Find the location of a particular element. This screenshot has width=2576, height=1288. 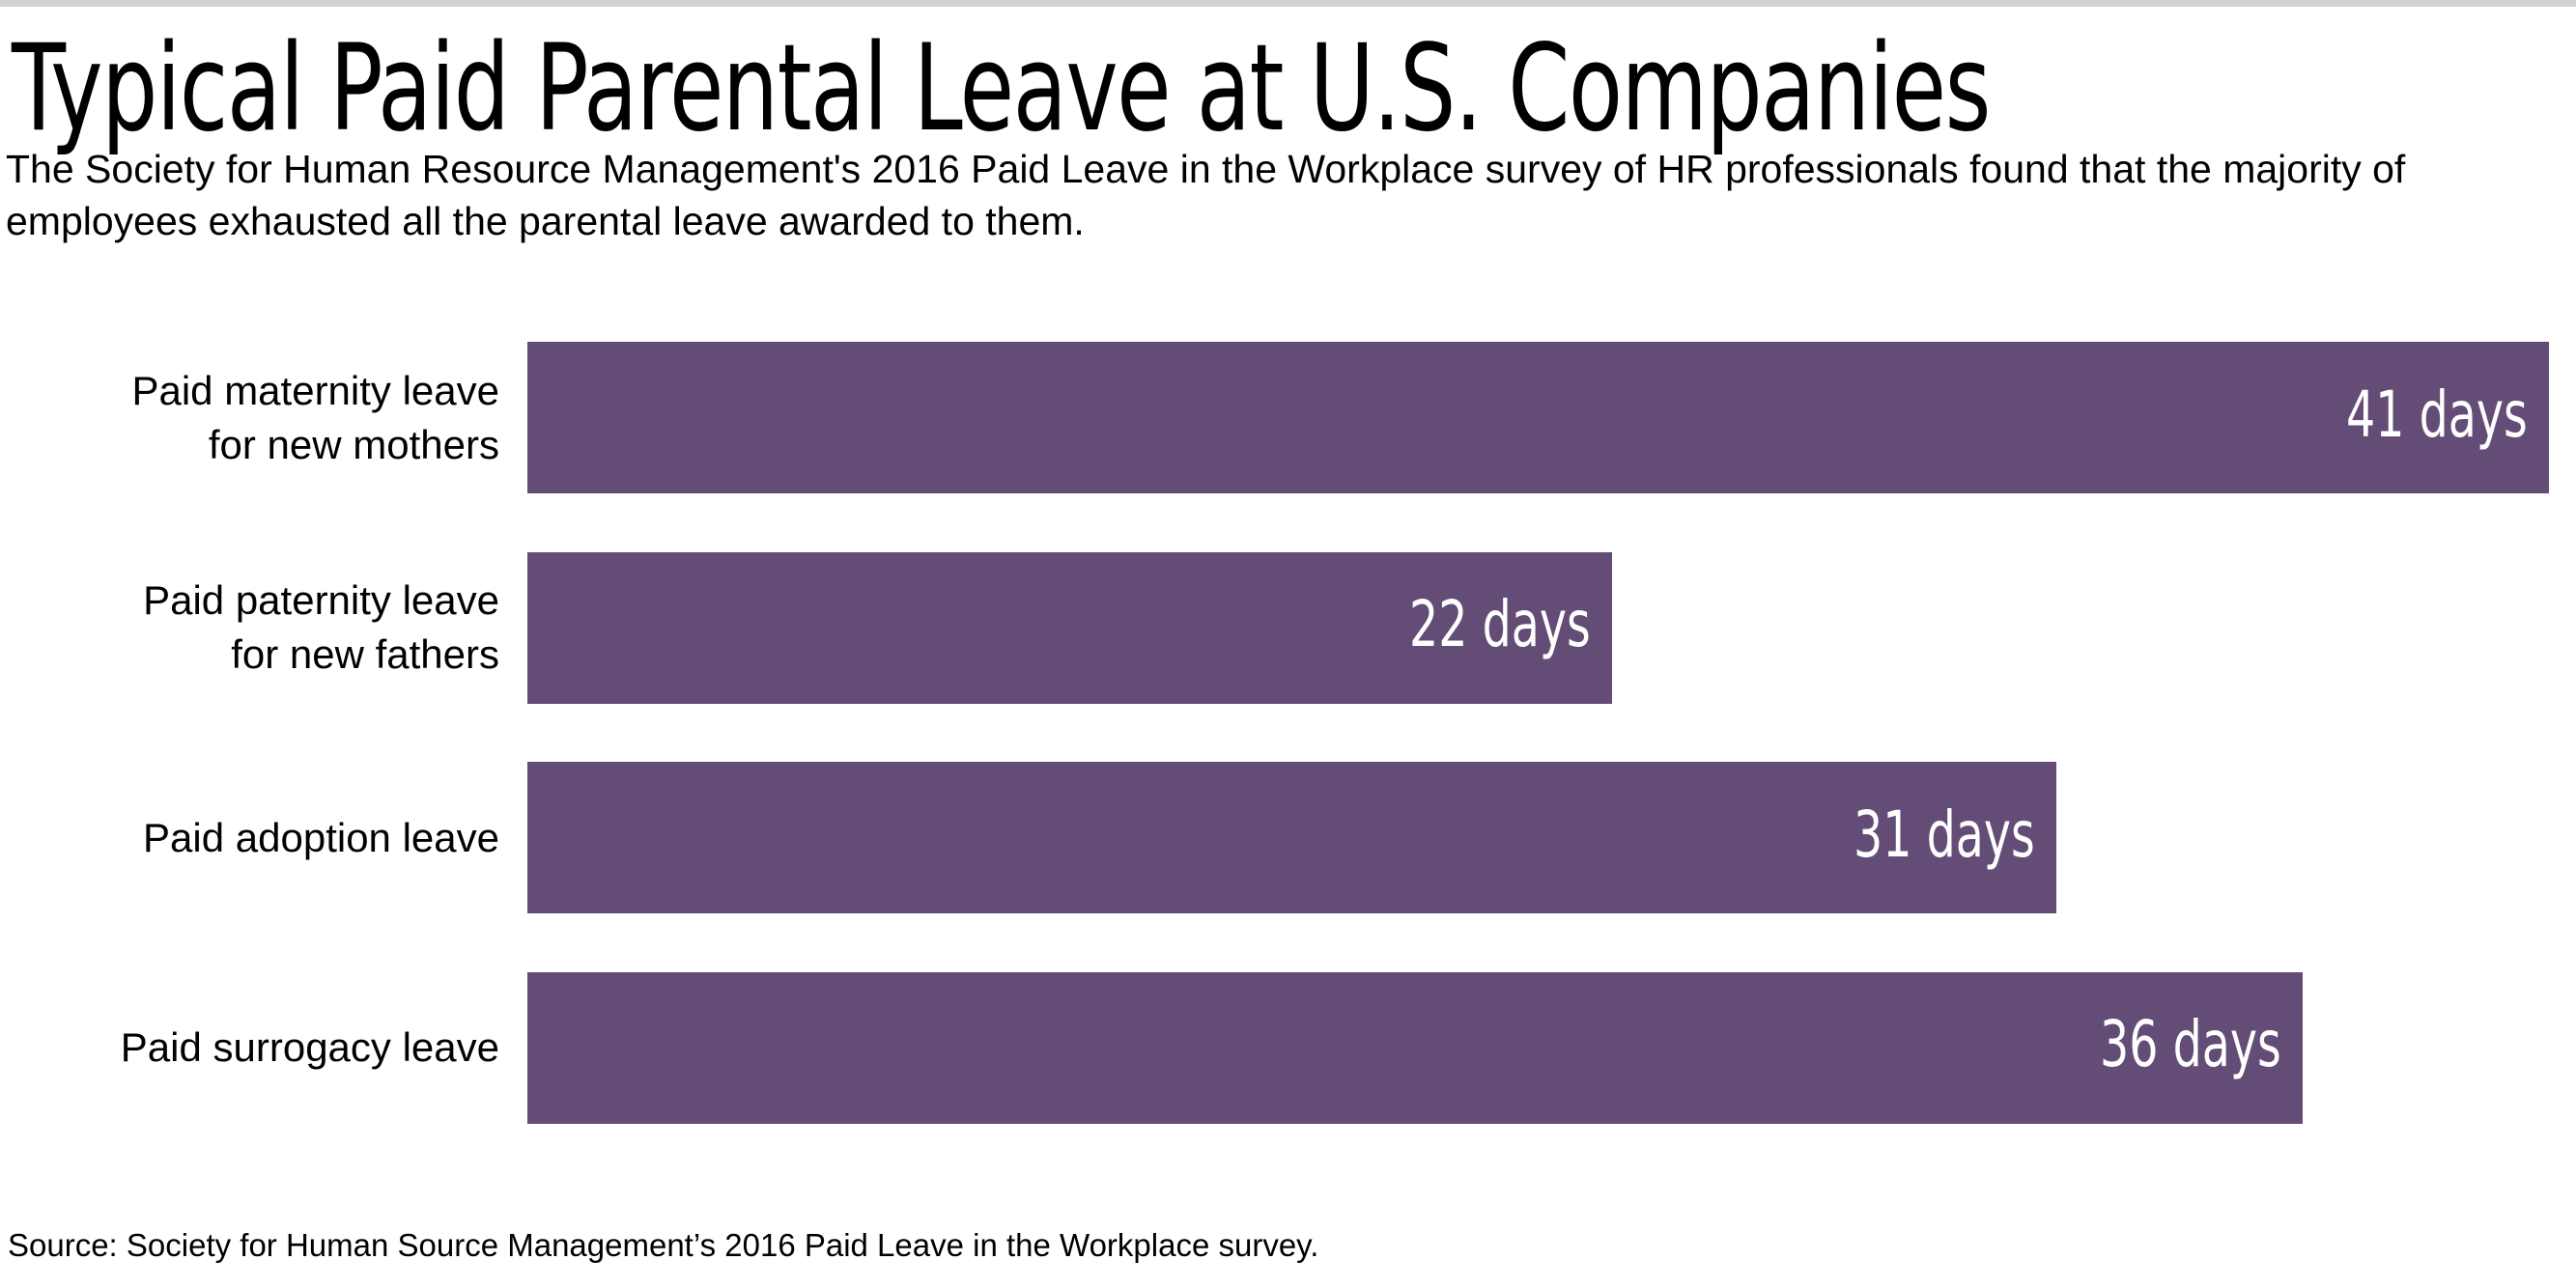

top-divider is located at coordinates (1288, 4).